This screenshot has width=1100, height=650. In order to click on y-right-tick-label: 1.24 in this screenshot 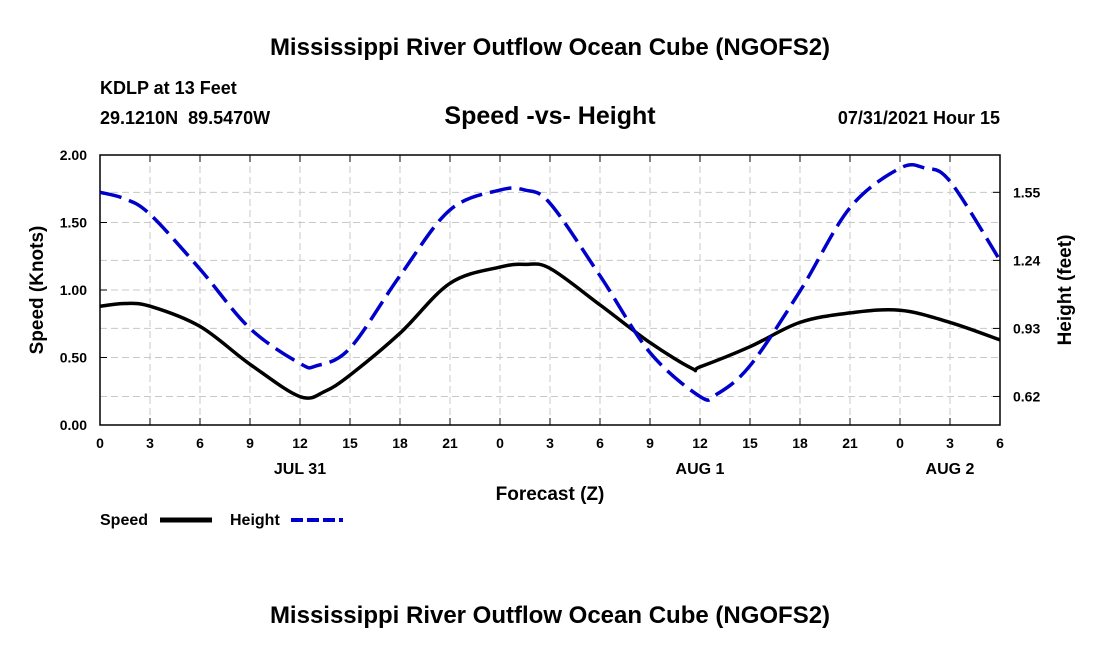, I will do `click(1026, 260)`.